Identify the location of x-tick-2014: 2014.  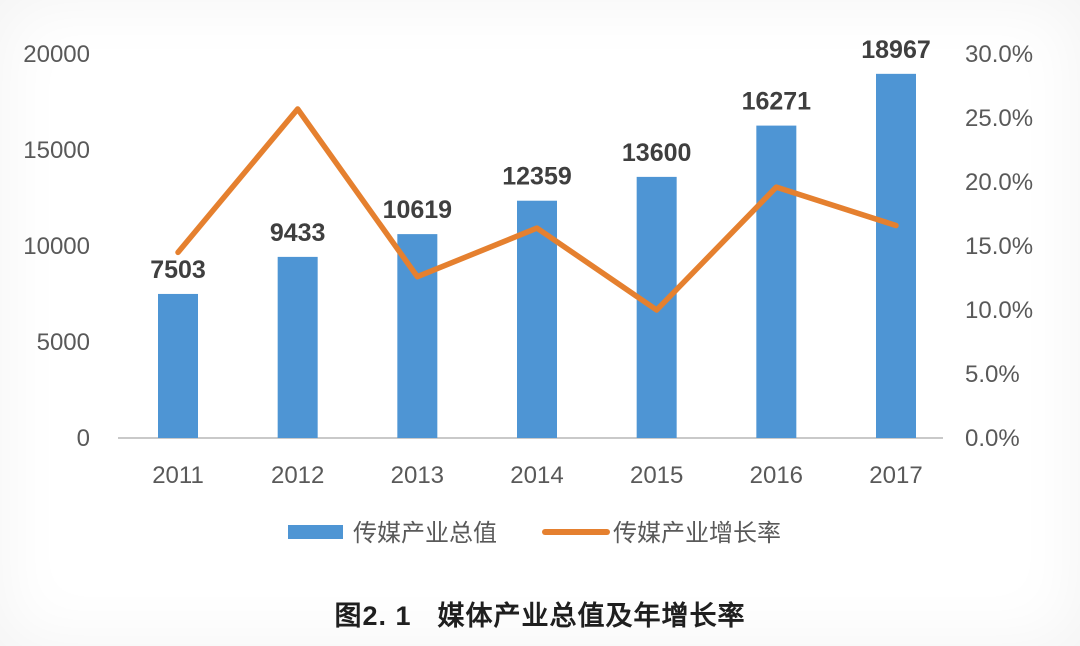
(536, 475).